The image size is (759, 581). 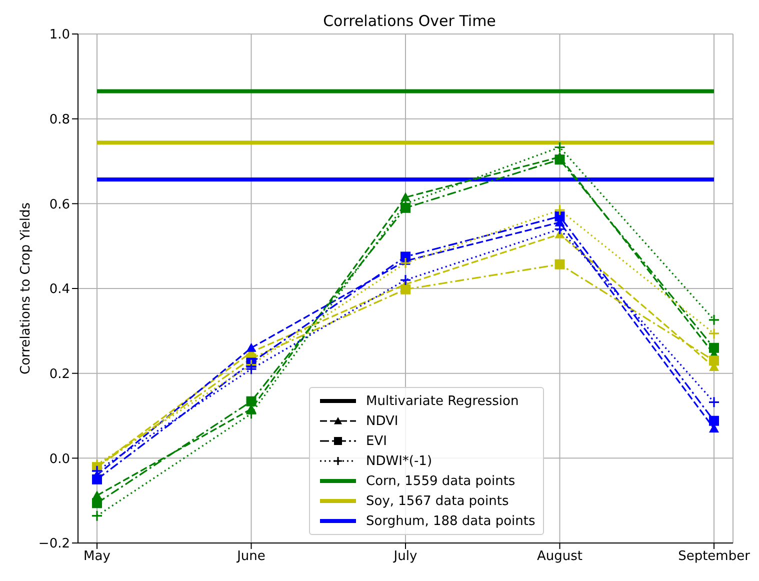 I want to click on y-tick-label: 0.8, so click(x=59, y=120).